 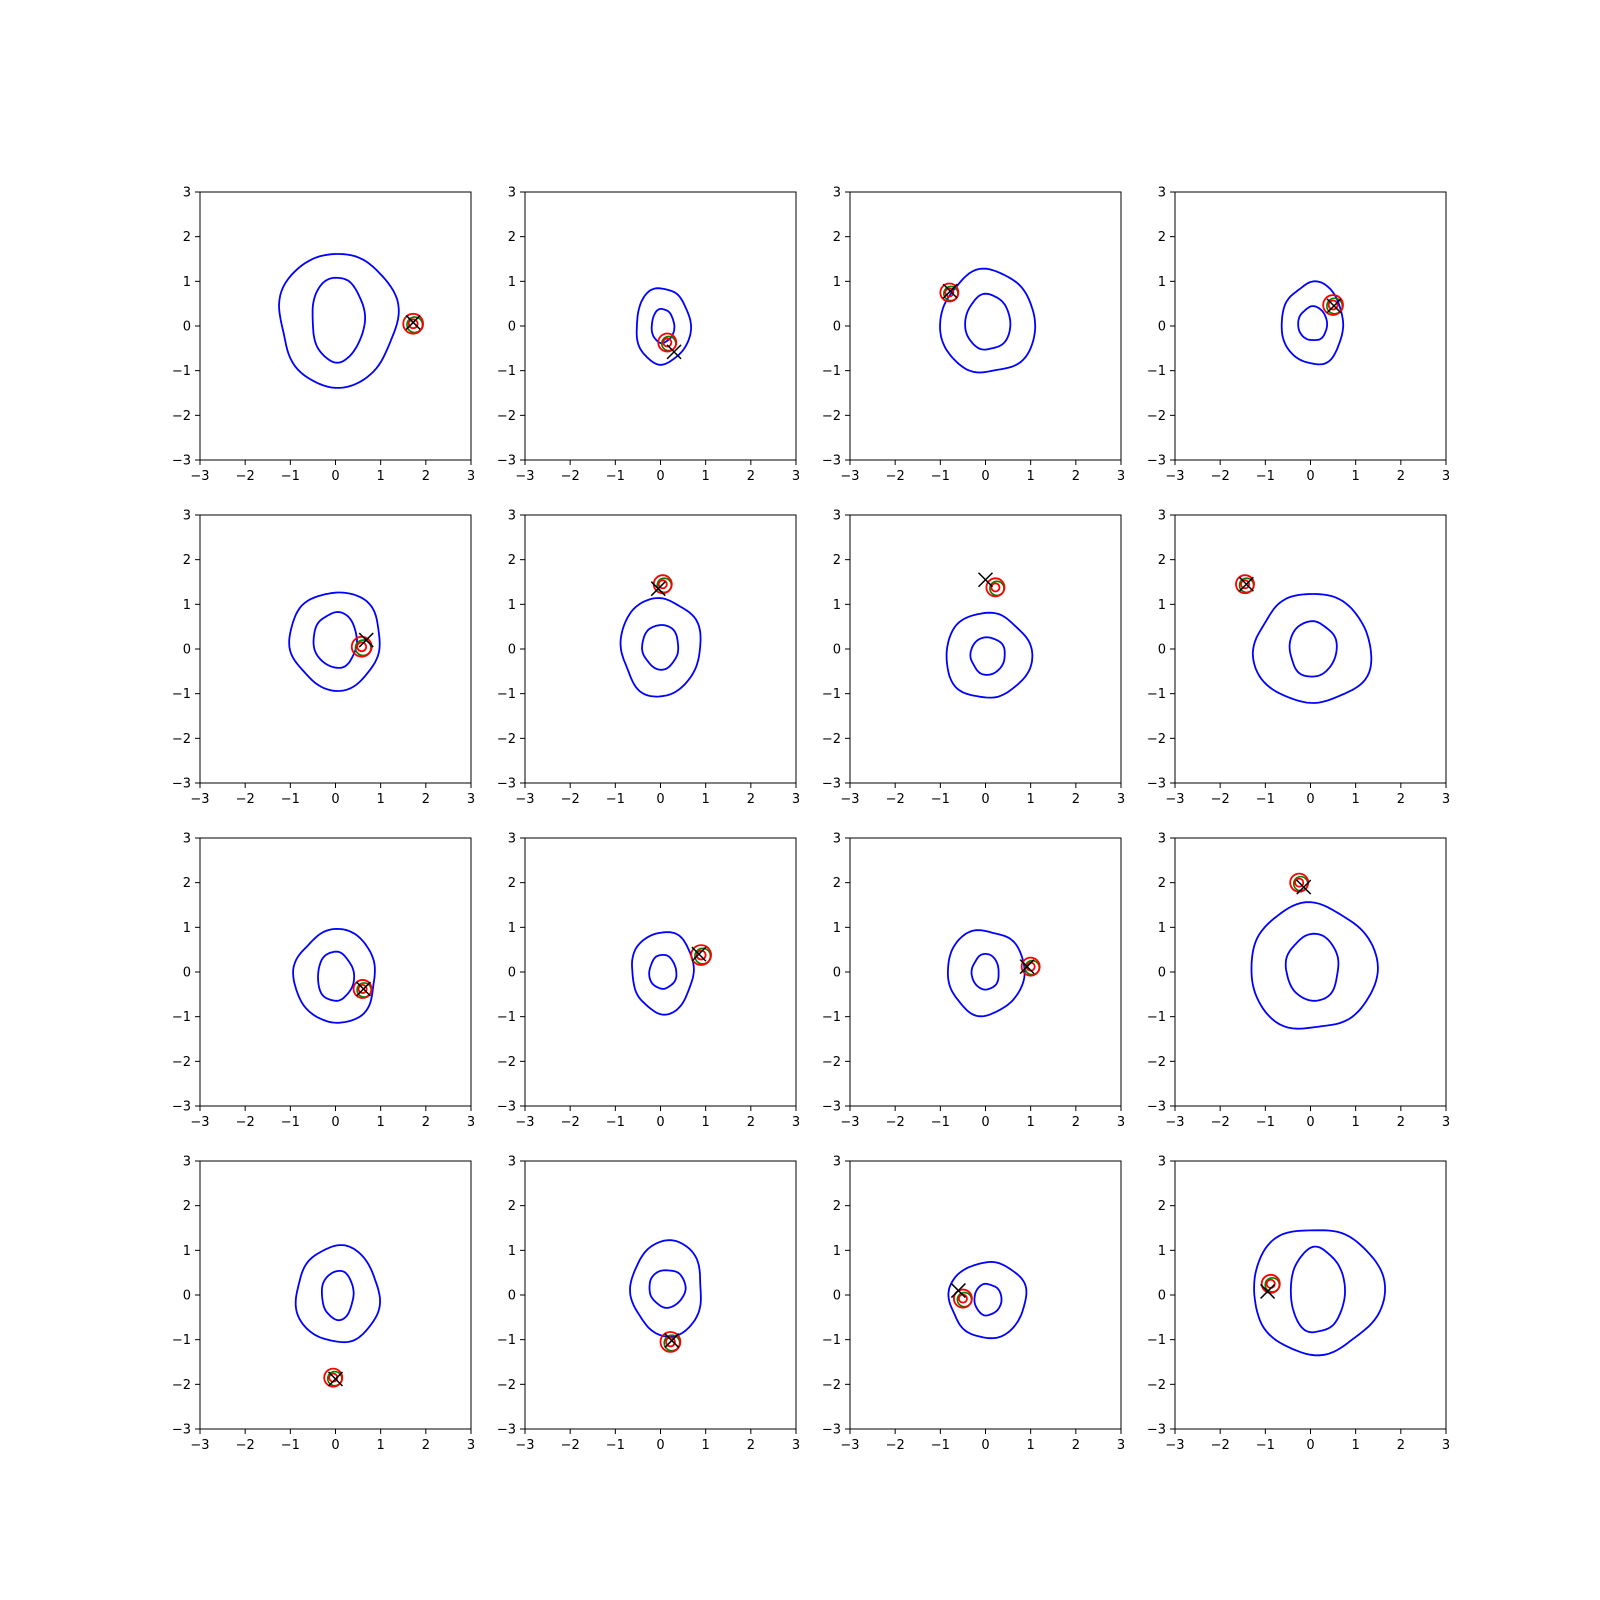 I want to click on subplot-16: −3 −2 −1 0 1 2 3 −3 −2 −1 0 1 2 3, so click(x=1298, y=1304).